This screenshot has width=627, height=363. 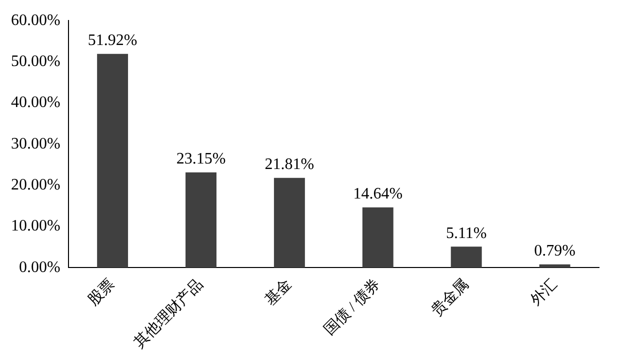 I want to click on y-tick-label: 30.00%, so click(x=35, y=143).